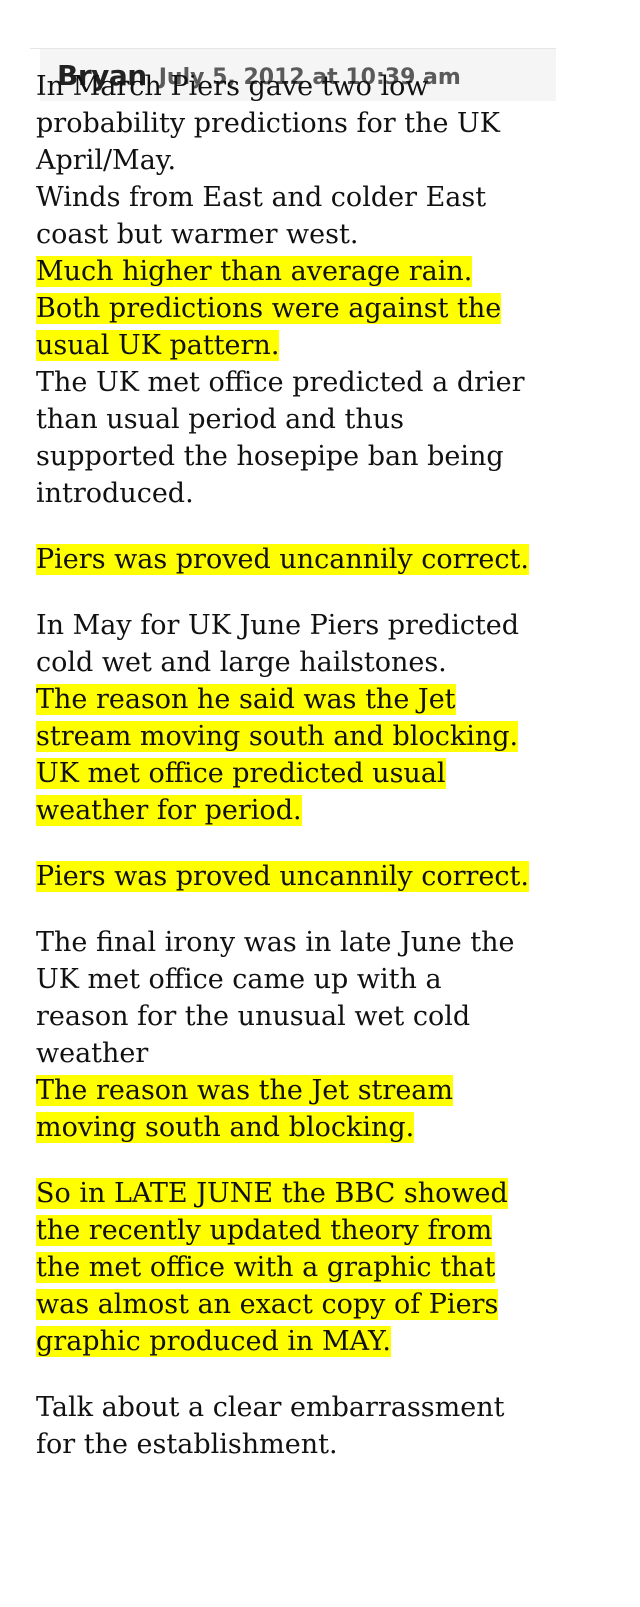 The image size is (640, 1607). What do you see at coordinates (309, 77) in the screenshot?
I see `comment-date-link: July 5, 2012 at 10:39 am` at bounding box center [309, 77].